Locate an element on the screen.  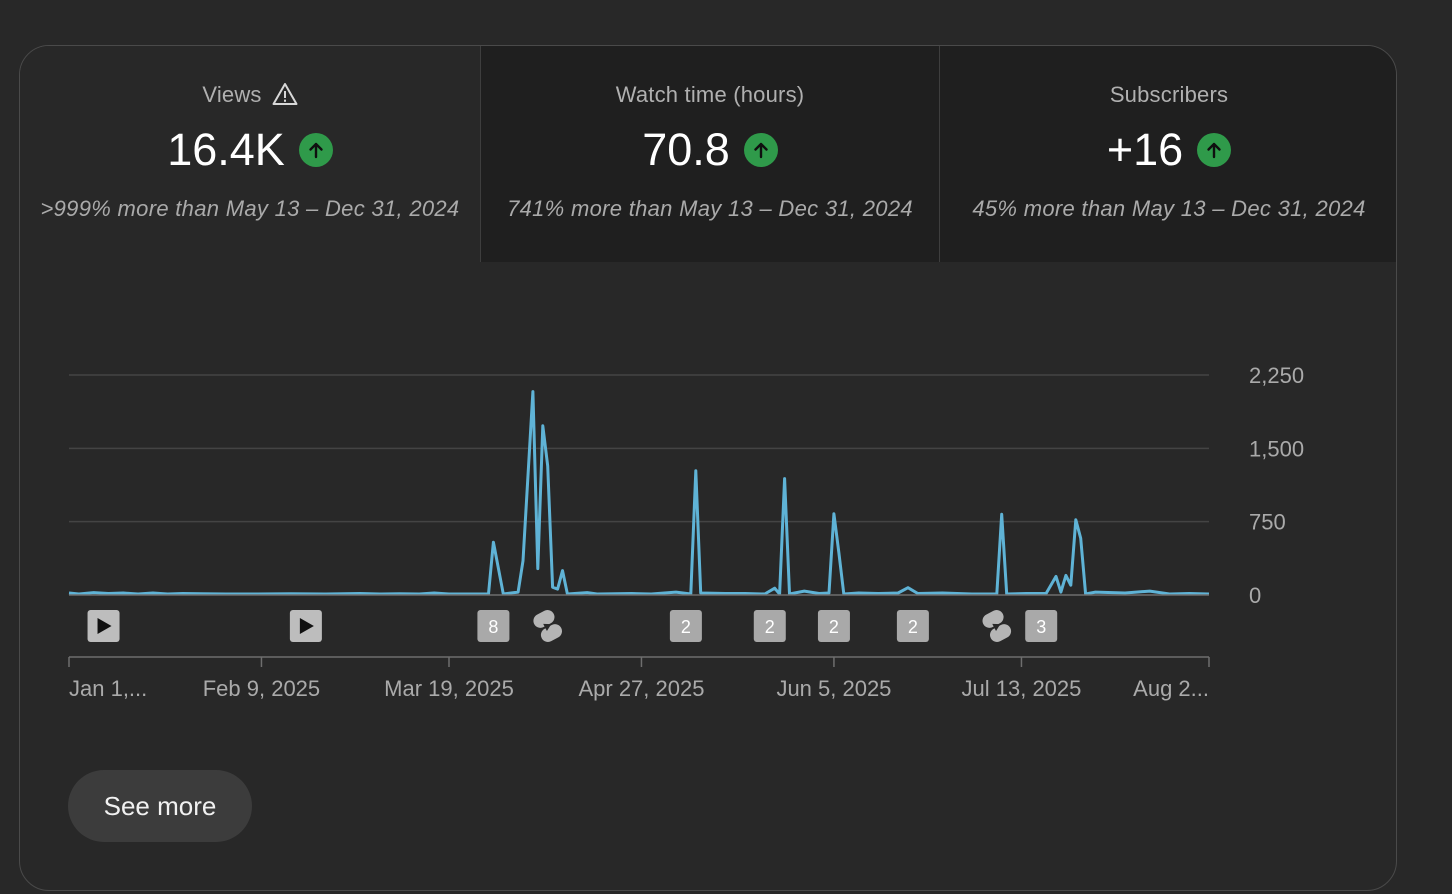
tab-views-value: 16.4K is located at coordinates (226, 149).